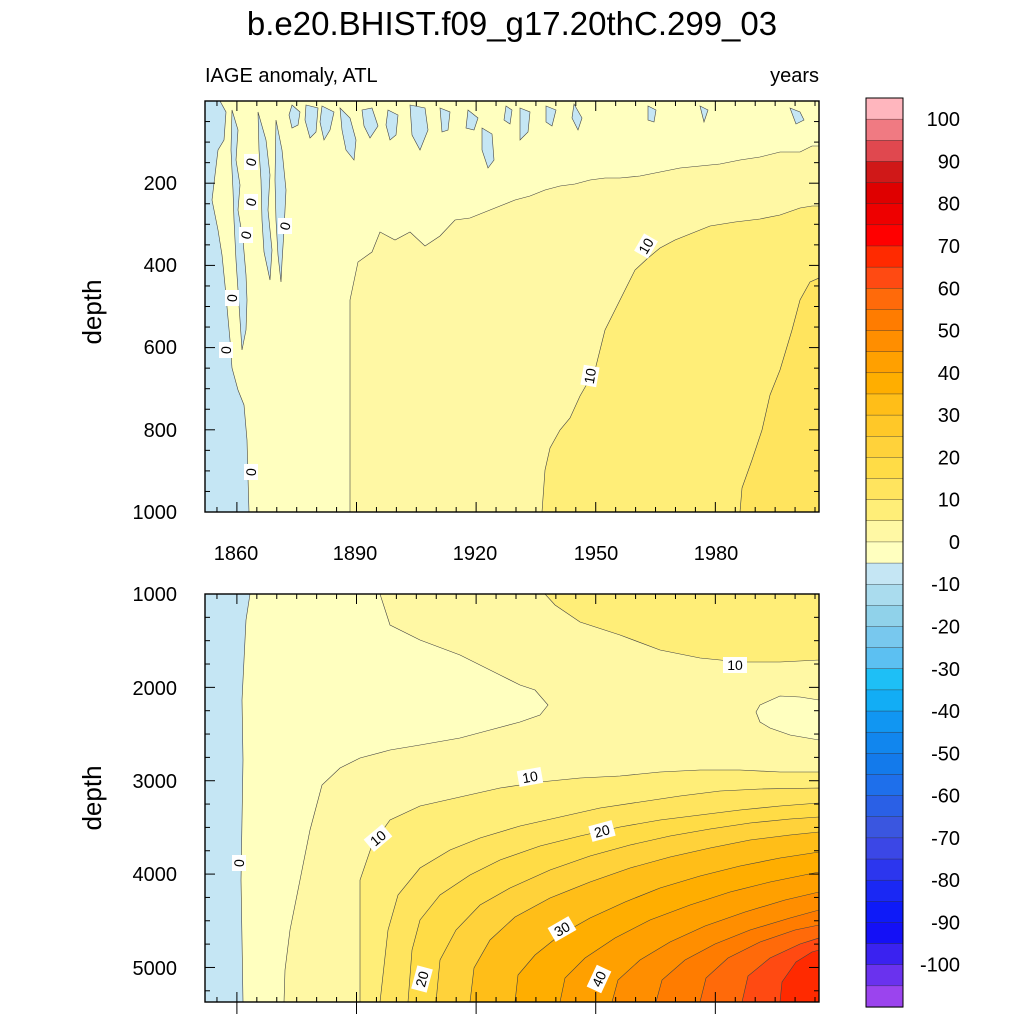 Image resolution: width=1024 pixels, height=1024 pixels. What do you see at coordinates (949, 205) in the screenshot?
I see `colorbar-label: 80` at bounding box center [949, 205].